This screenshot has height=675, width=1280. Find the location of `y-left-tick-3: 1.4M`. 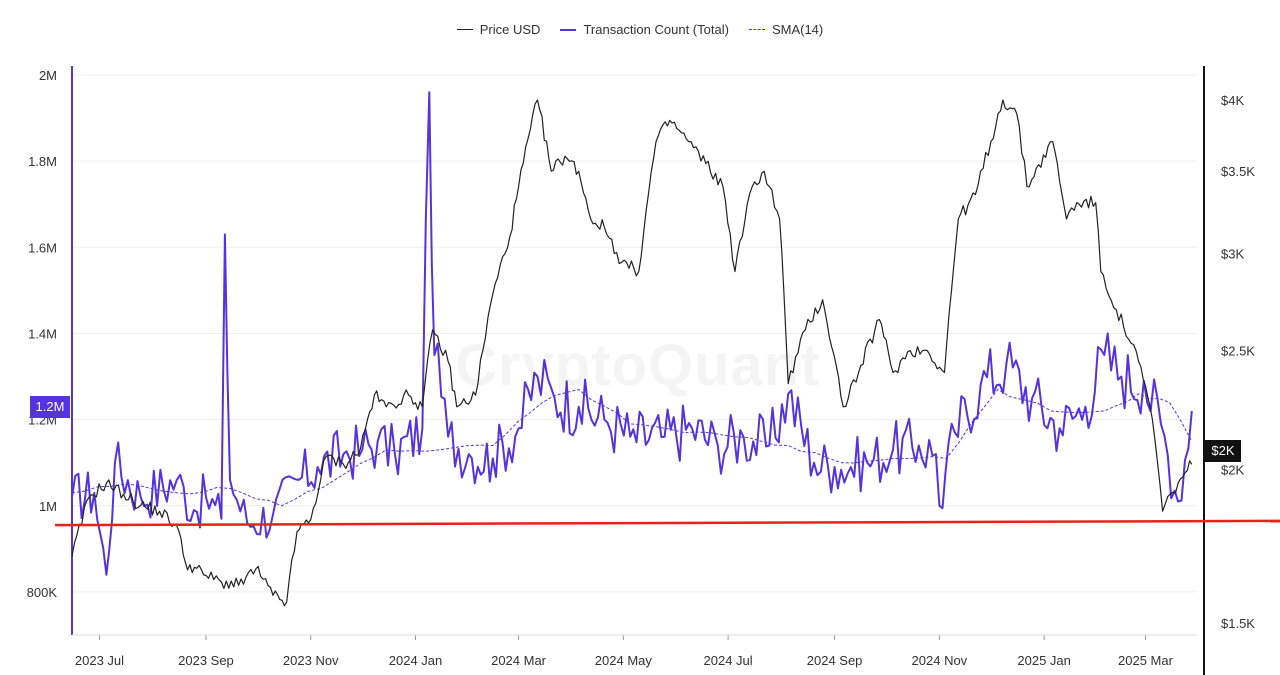

y-left-tick-3: 1.4M is located at coordinates (42, 333).